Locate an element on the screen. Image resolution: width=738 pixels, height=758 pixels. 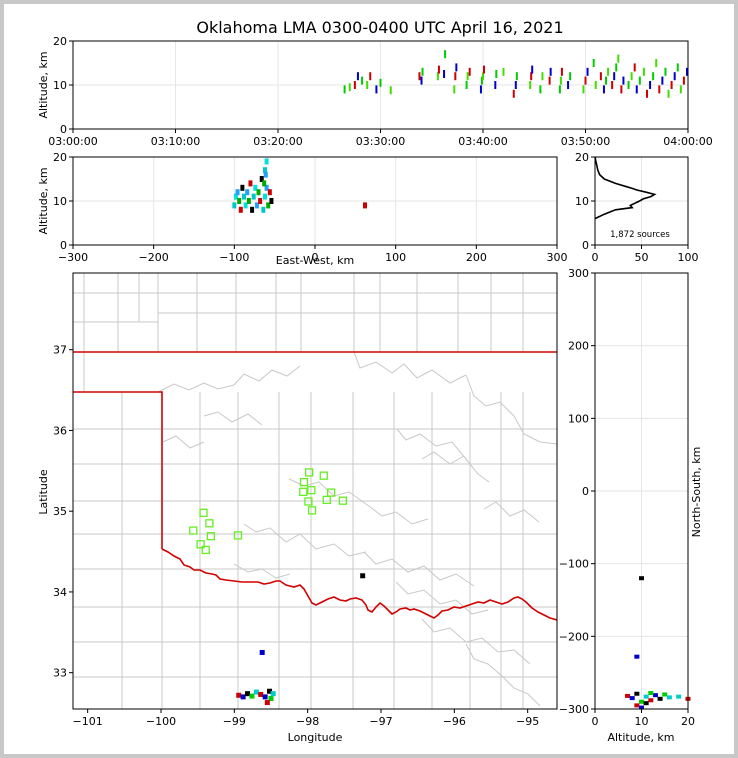
ns-height-ytick-label: 100 is located at coordinates (578, 418).